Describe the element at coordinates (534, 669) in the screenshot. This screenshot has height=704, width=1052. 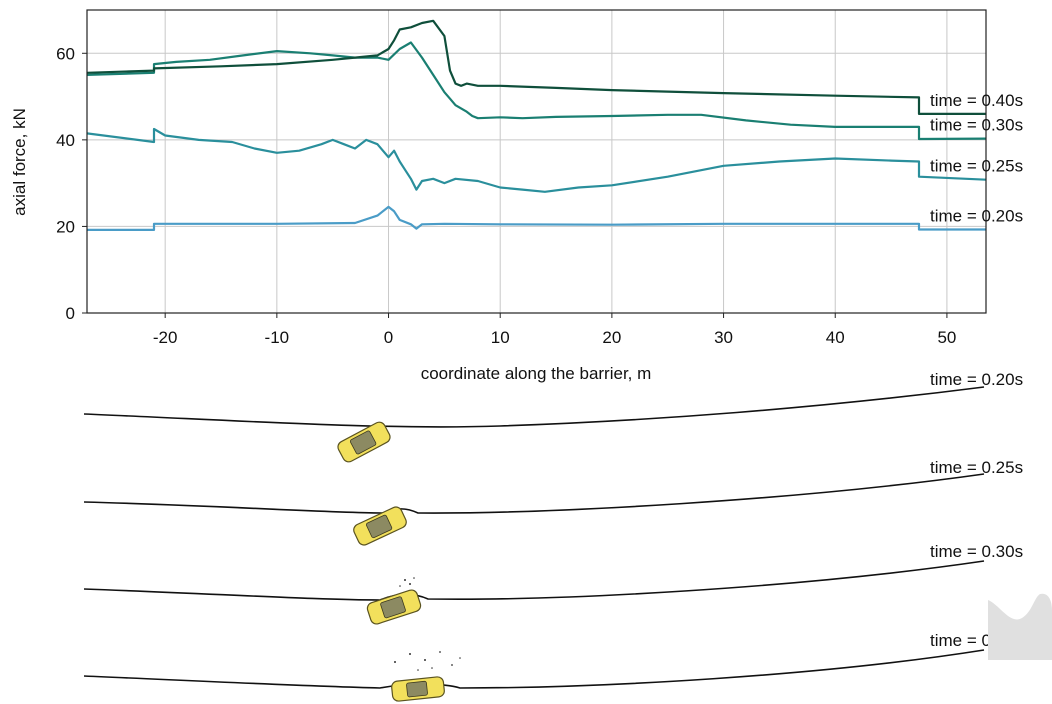
I see `barrier-0-40s` at that location.